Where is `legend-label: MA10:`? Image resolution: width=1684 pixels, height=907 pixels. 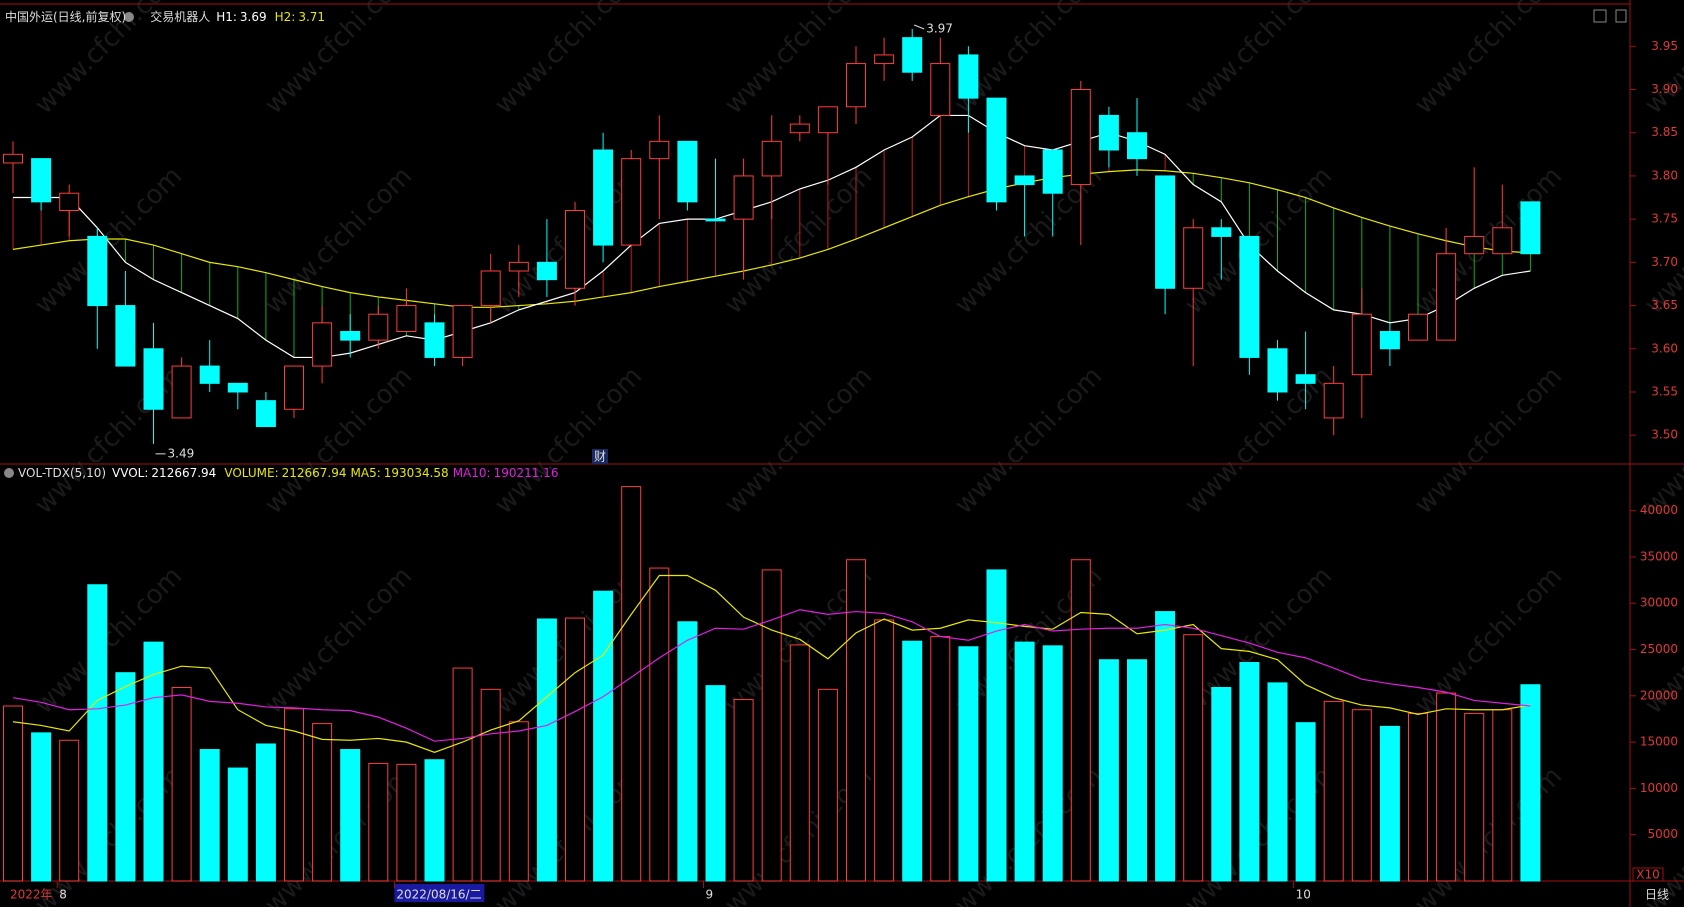 legend-label: MA10: is located at coordinates (472, 473).